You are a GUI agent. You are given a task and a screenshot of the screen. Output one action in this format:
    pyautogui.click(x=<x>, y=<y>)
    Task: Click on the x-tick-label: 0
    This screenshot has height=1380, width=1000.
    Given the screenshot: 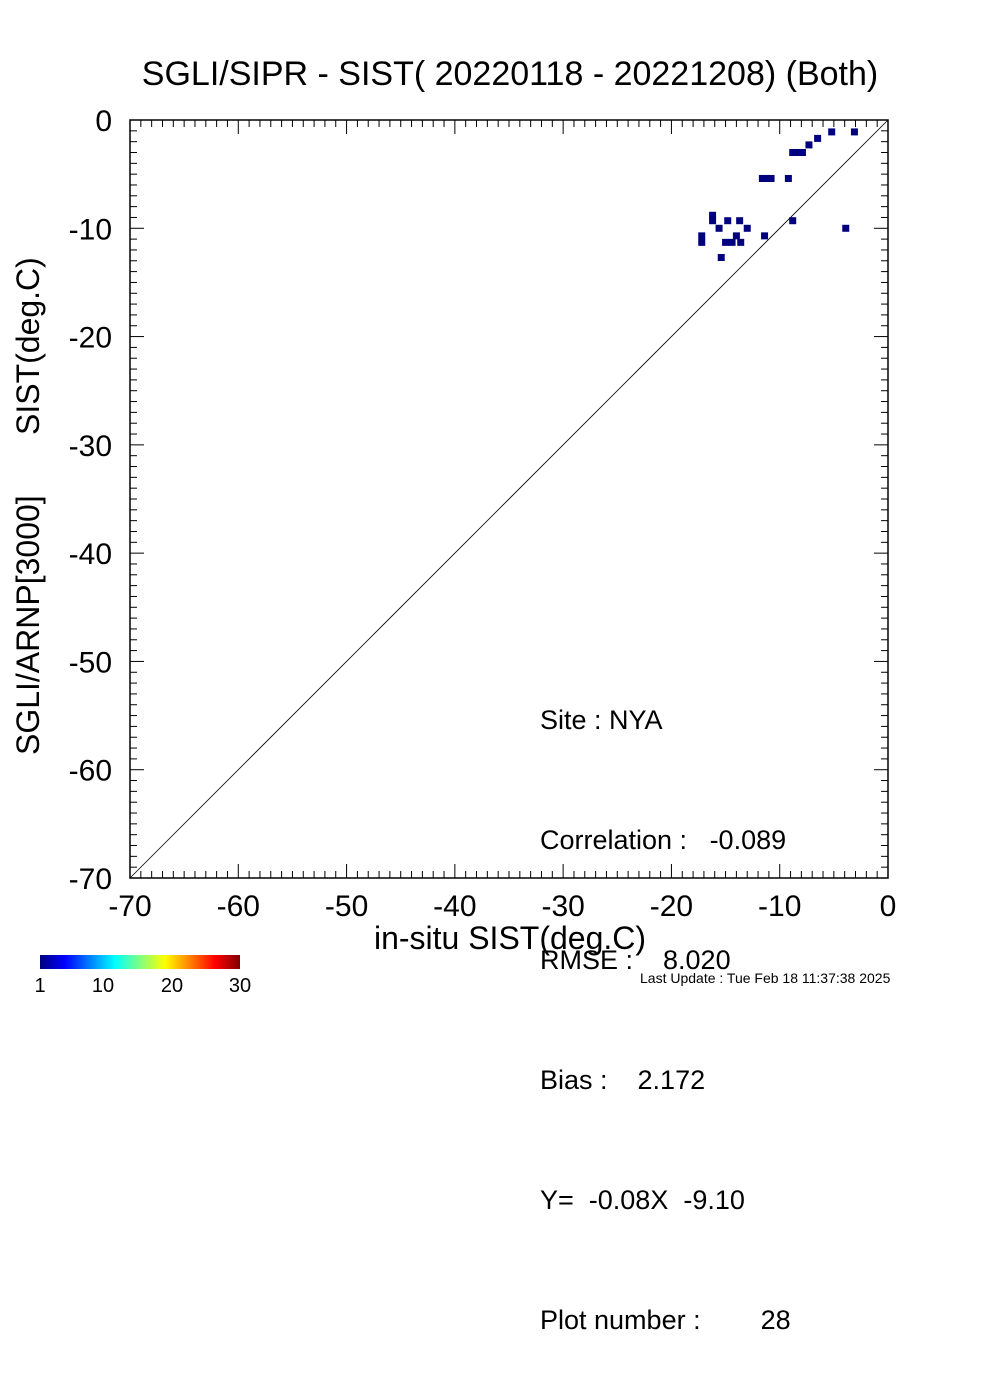 What is the action you would take?
    pyautogui.click(x=888, y=906)
    